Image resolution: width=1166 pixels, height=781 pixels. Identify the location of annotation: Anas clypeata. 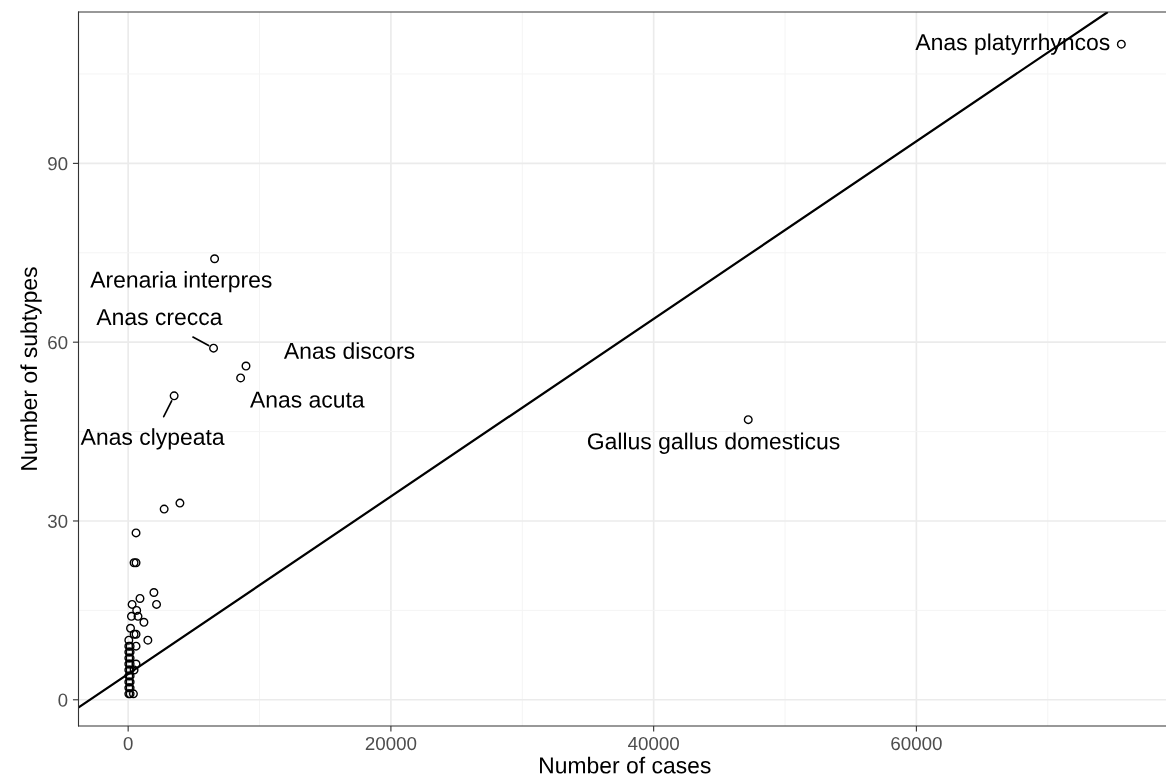
(152, 439).